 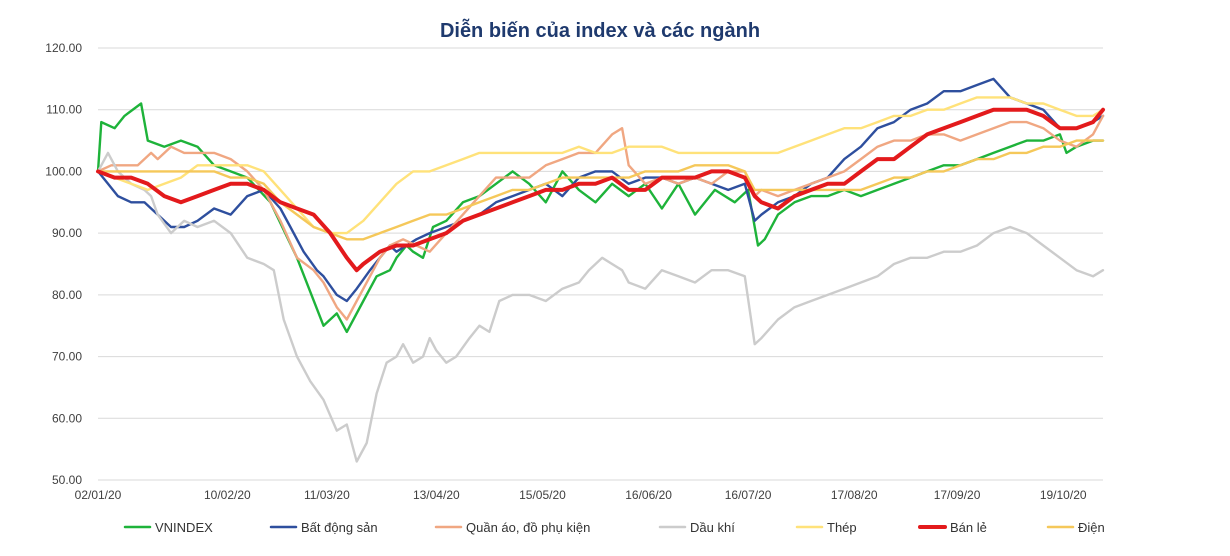 What do you see at coordinates (600, 31) in the screenshot?
I see `chart-title: Diễn biến của index và các ngành` at bounding box center [600, 31].